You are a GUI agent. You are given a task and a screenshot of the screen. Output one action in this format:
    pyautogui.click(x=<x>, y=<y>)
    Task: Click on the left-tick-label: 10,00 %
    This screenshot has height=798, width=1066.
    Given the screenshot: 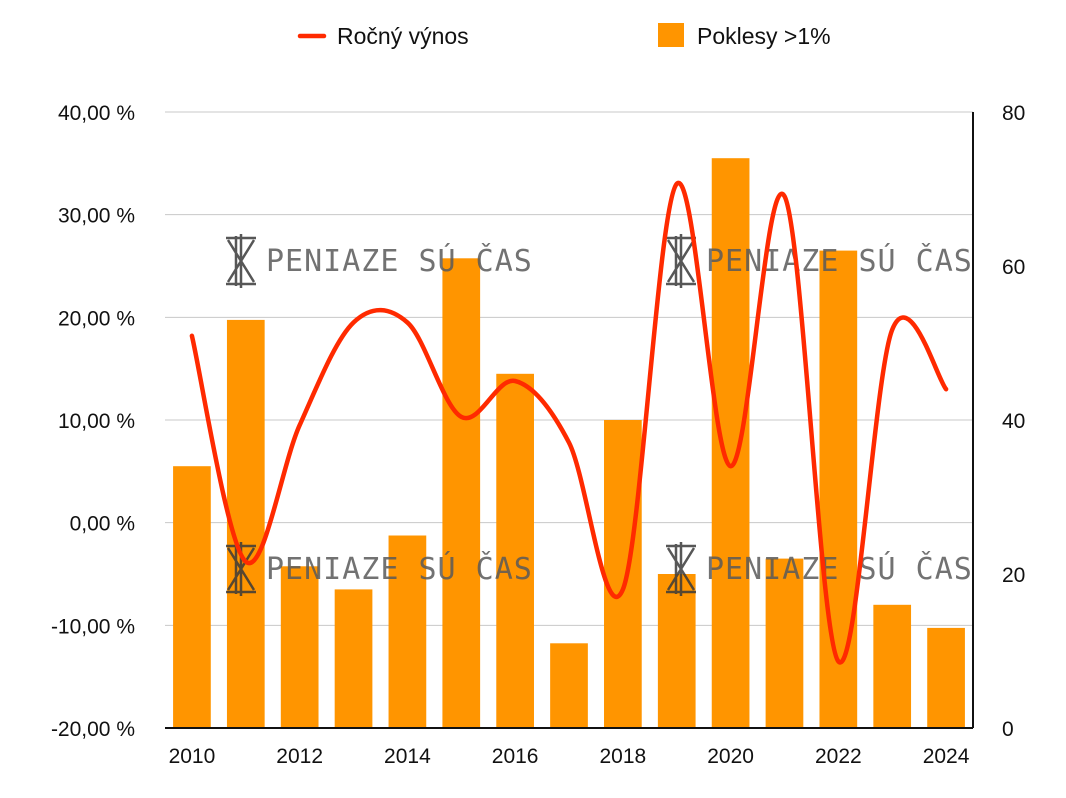 What is the action you would take?
    pyautogui.click(x=96, y=421)
    